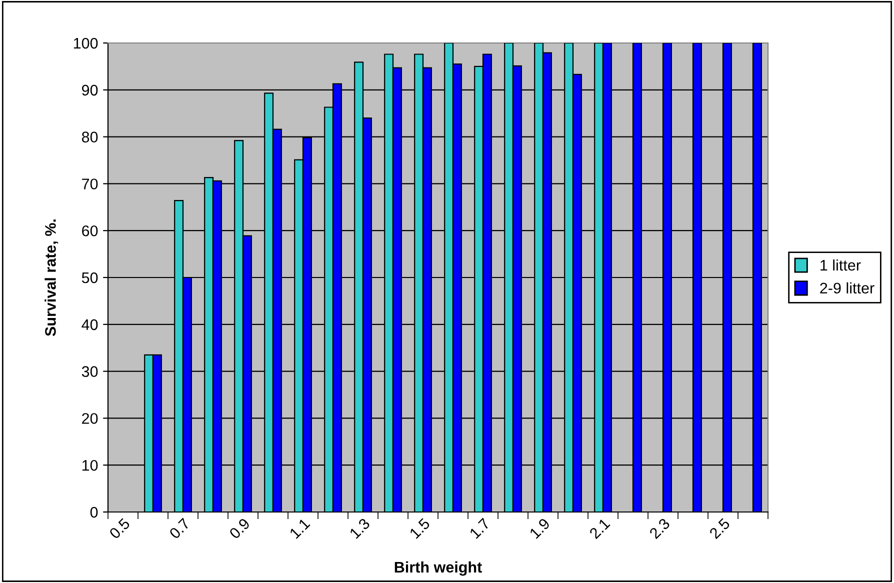 The image size is (894, 583). I want to click on x-tick-label: 1.1, so click(299, 528).